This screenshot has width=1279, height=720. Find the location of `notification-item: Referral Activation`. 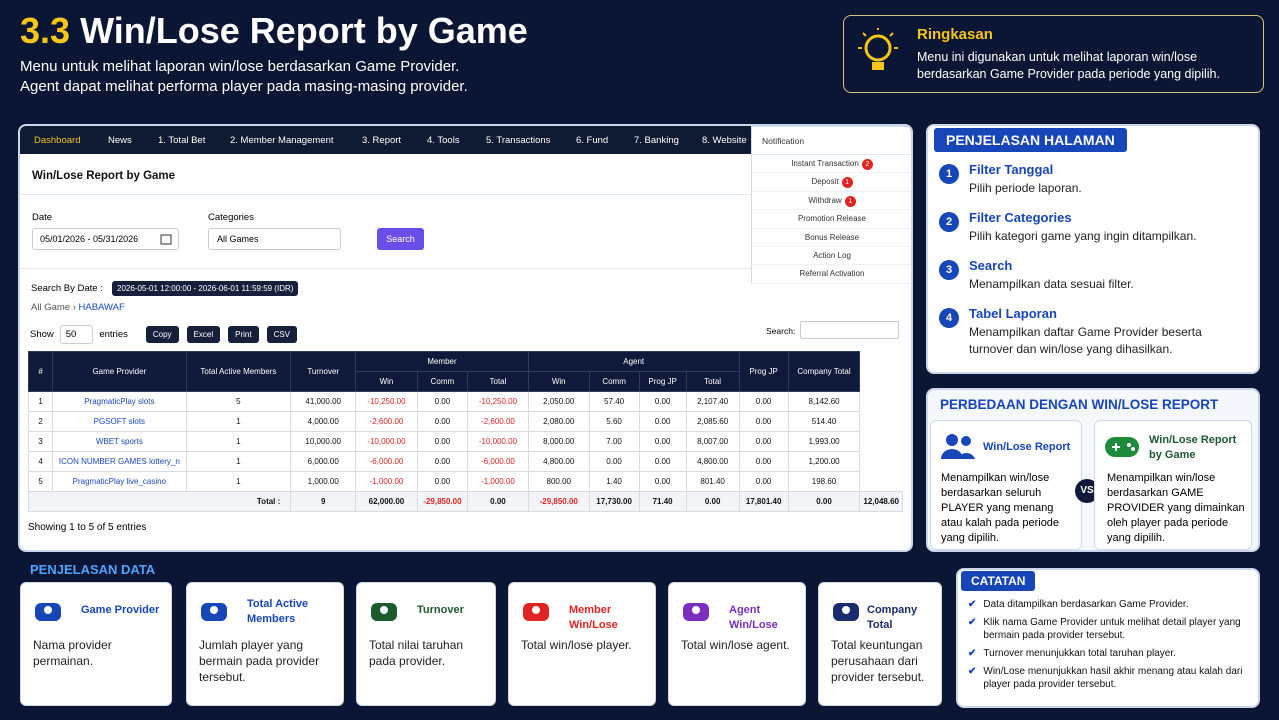

notification-item: Referral Activation is located at coordinates (831, 274).